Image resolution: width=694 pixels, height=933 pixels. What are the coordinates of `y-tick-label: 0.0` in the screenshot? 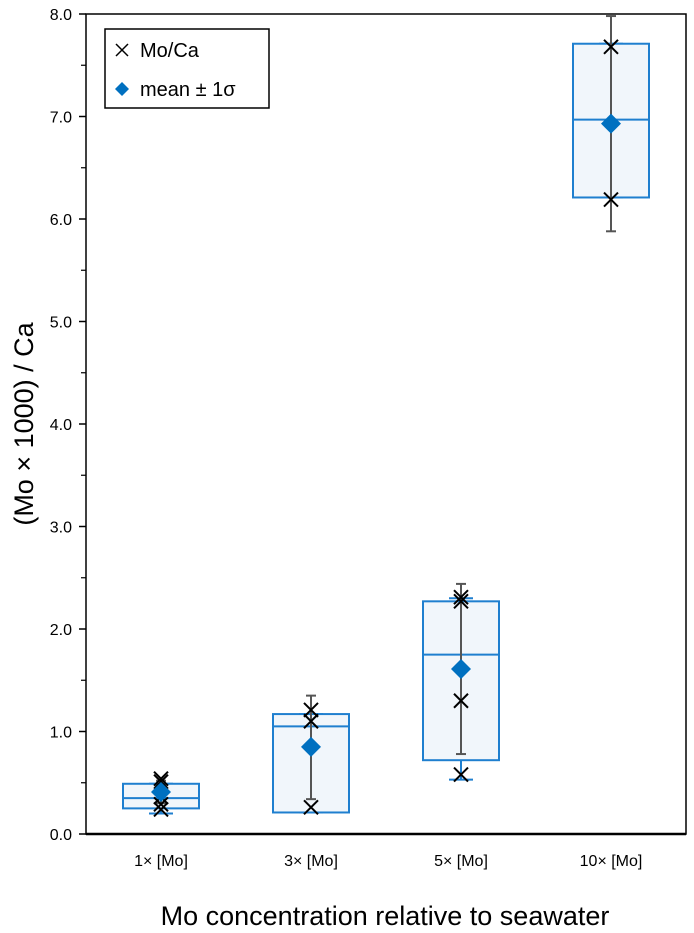 It's located at (61, 835).